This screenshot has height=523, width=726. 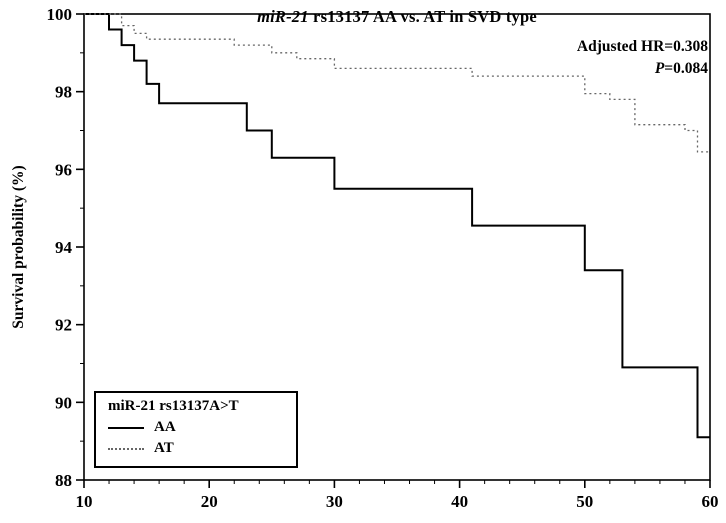 What do you see at coordinates (63, 169) in the screenshot?
I see `svg-text: 96` at bounding box center [63, 169].